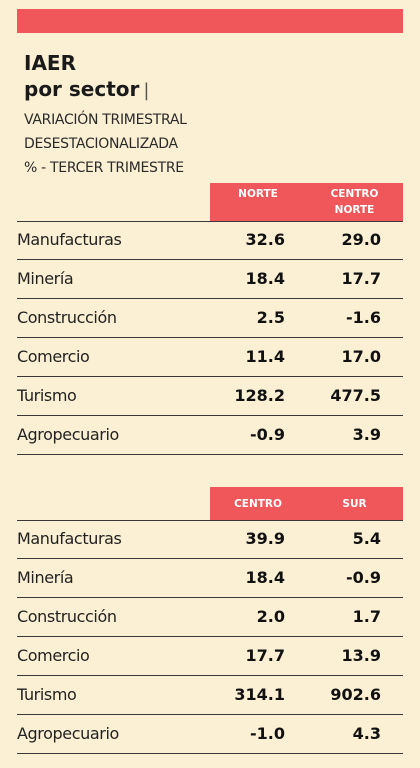 This screenshot has width=420, height=768. Describe the element at coordinates (104, 168) in the screenshot. I see `subtitle-line-3: % - TERCER TRIMESTRE` at that location.